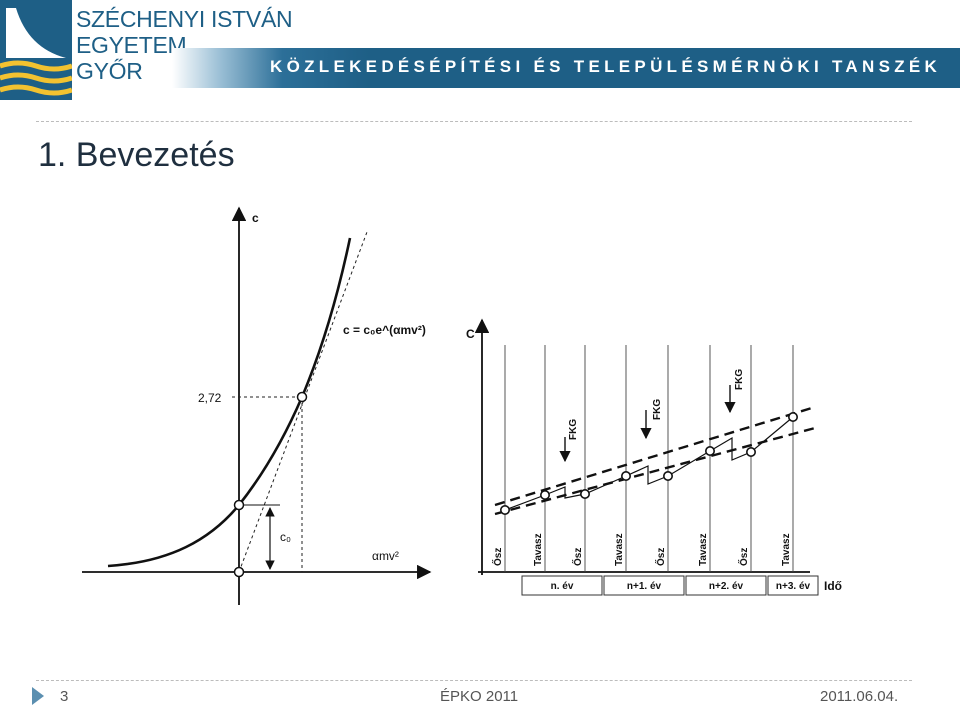  I want to click on university-name-line: SZÉCHENYI ISTVÁN, so click(184, 19).